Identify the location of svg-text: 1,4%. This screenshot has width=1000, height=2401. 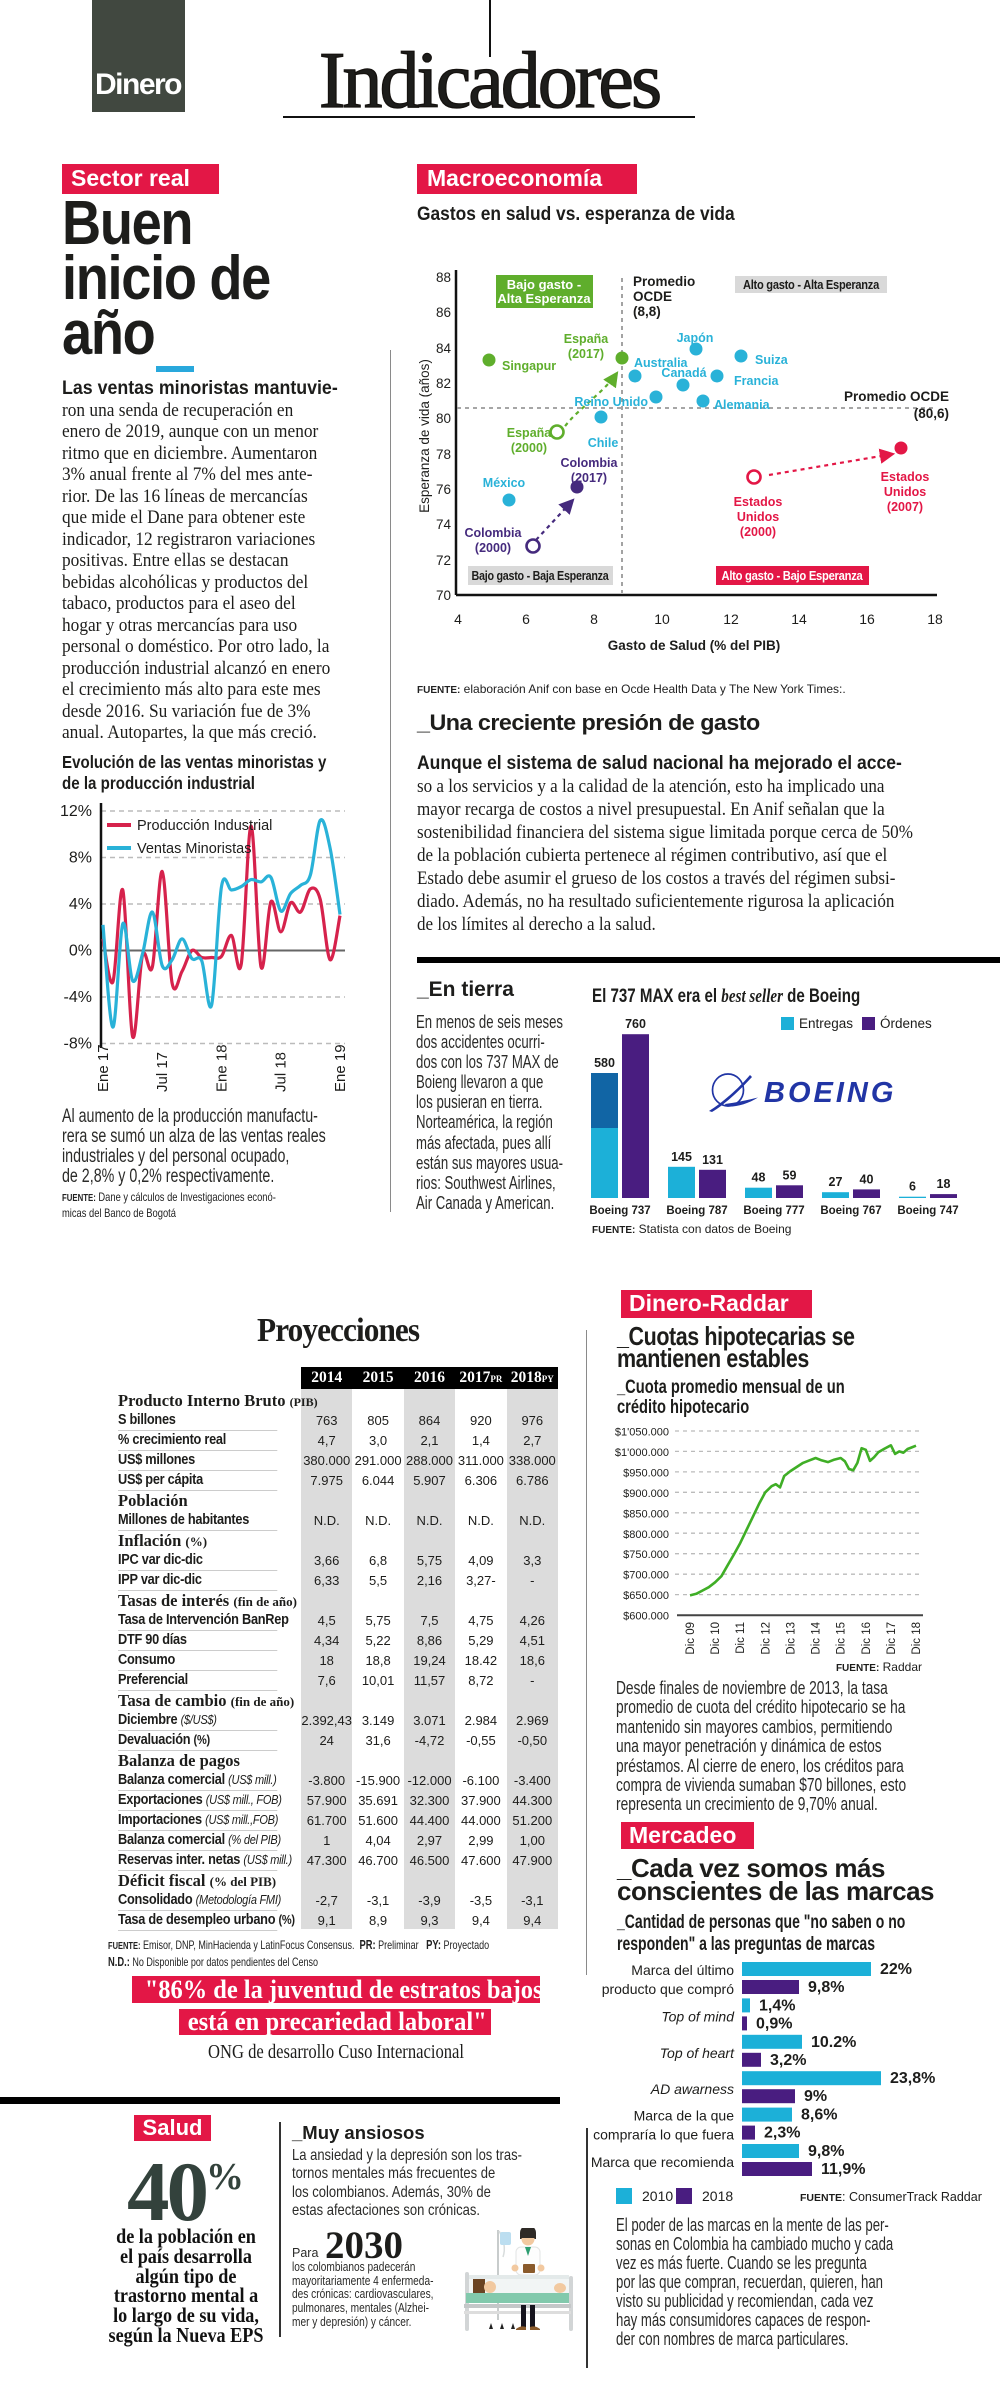
(777, 2005).